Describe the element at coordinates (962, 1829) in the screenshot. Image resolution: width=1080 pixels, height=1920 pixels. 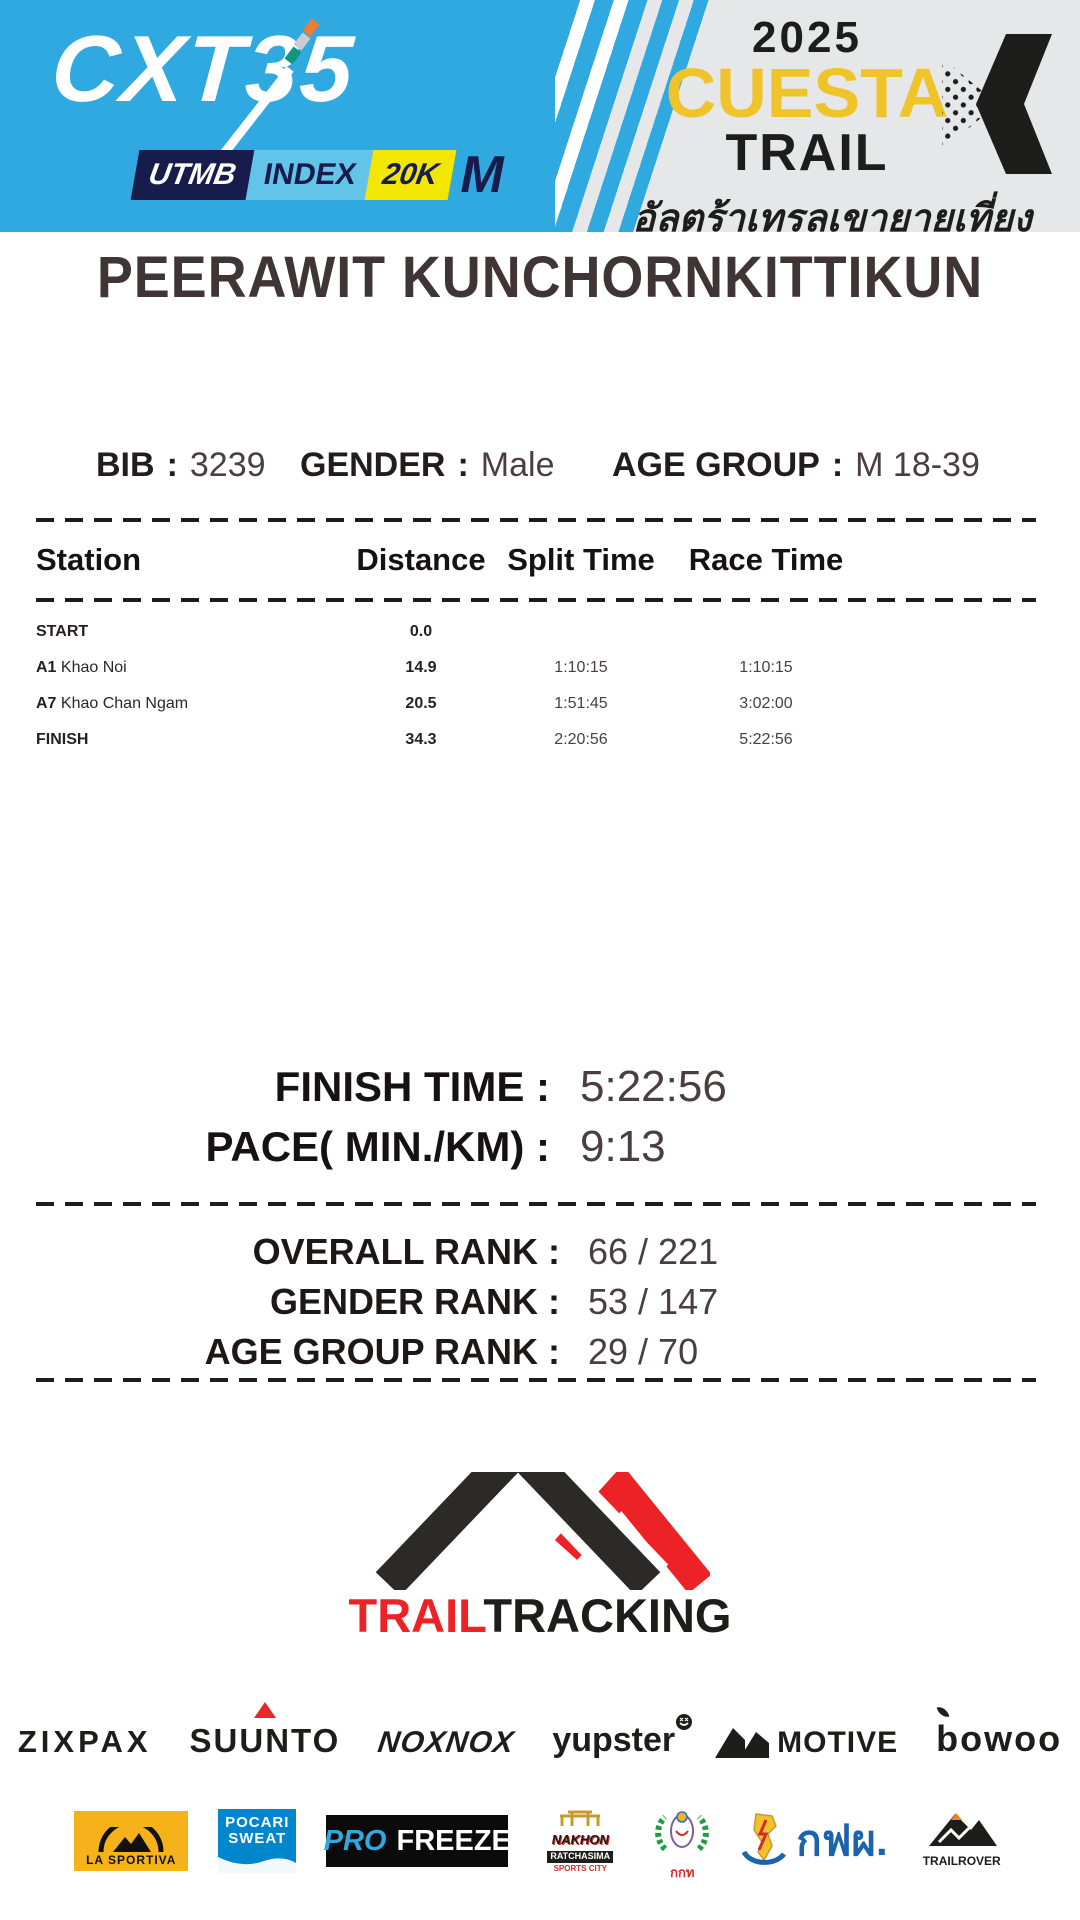
I see `trailrover-mountain-icon` at that location.